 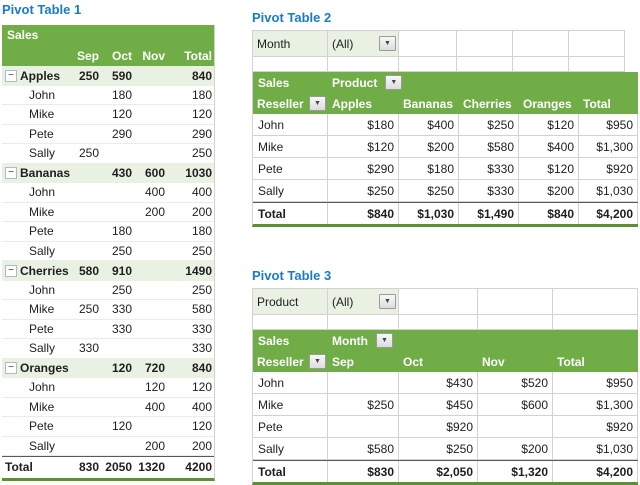 What do you see at coordinates (445, 405) in the screenshot?
I see `table-row: Mike $250 $450 $600 $1,300` at bounding box center [445, 405].